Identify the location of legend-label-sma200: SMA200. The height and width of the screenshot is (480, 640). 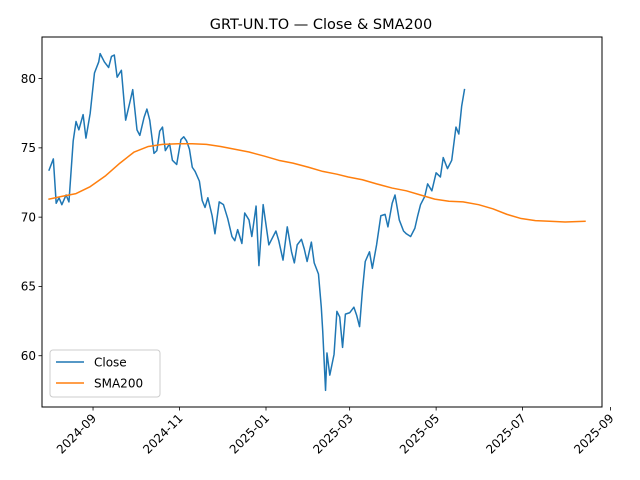
(118, 383).